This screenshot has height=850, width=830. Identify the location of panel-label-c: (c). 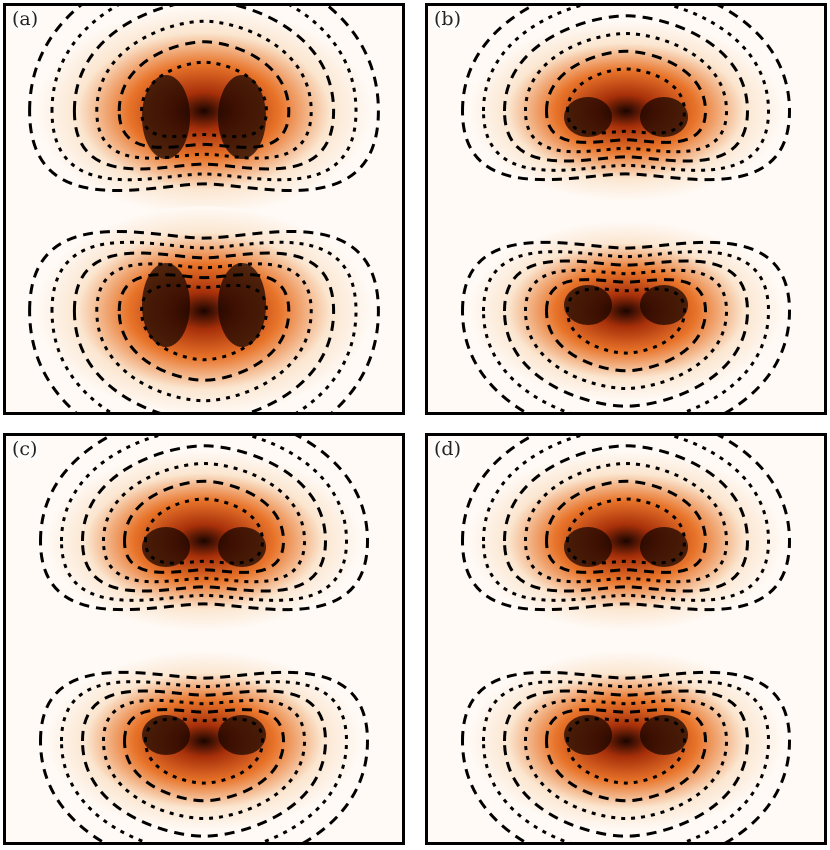
(25, 449).